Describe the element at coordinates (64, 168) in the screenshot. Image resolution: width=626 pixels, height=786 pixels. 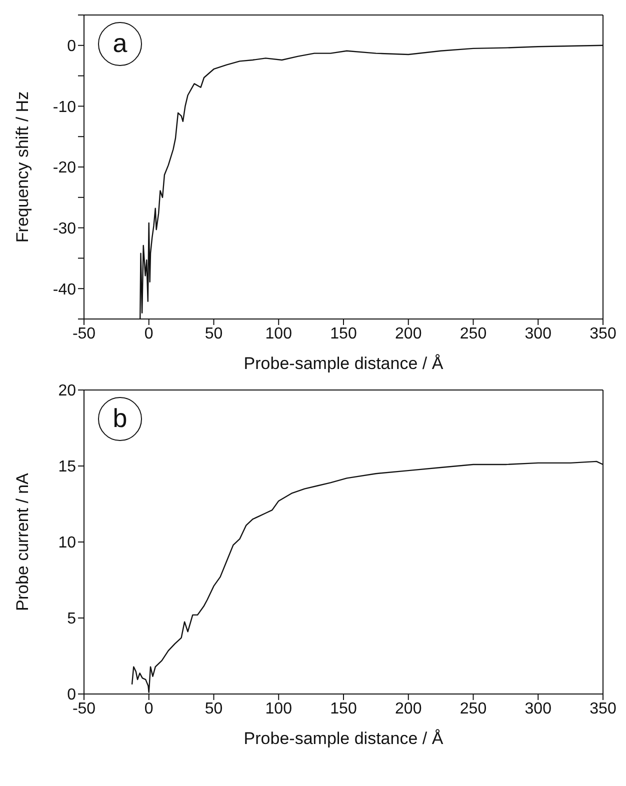
I see `y-tick-label: -20` at that location.